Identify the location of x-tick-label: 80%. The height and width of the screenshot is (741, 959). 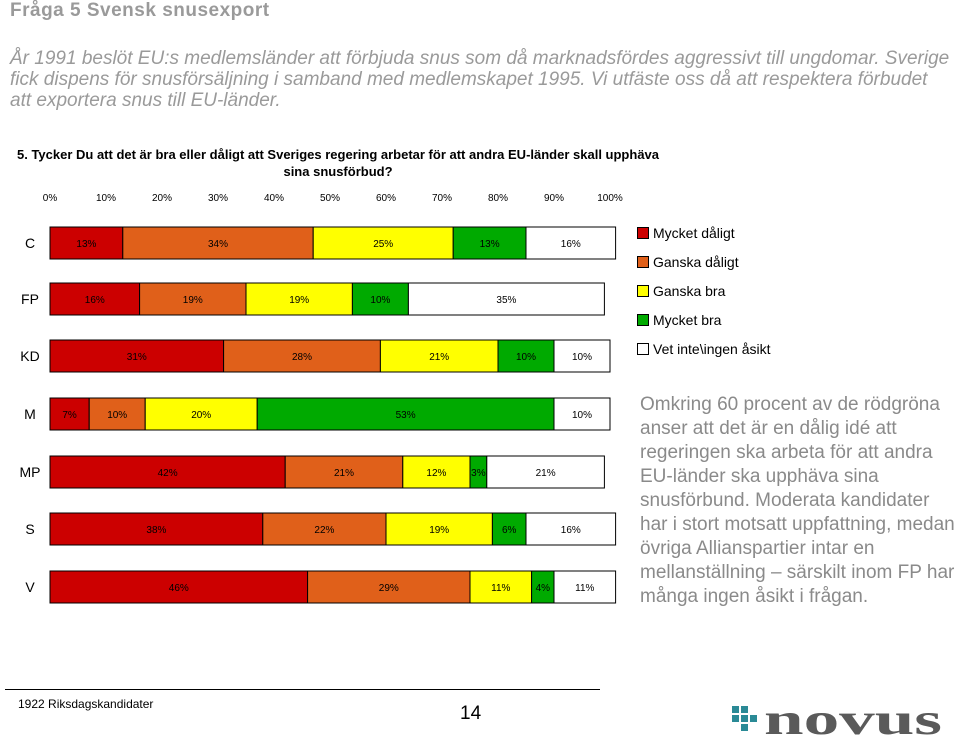
(498, 198).